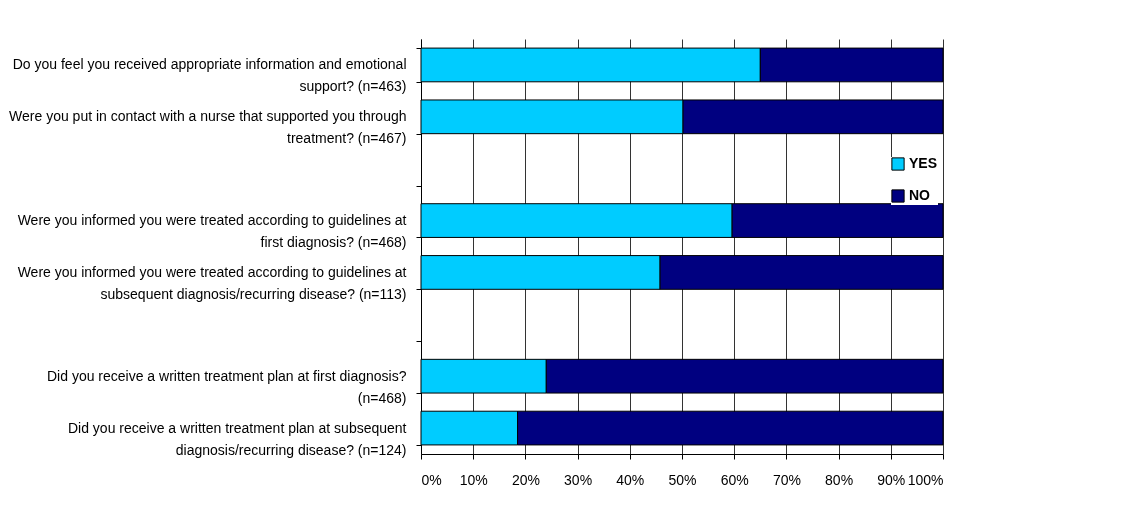 The width and height of the screenshot is (1135, 514). What do you see at coordinates (630, 479) in the screenshot?
I see `x-tick-label: 40%` at bounding box center [630, 479].